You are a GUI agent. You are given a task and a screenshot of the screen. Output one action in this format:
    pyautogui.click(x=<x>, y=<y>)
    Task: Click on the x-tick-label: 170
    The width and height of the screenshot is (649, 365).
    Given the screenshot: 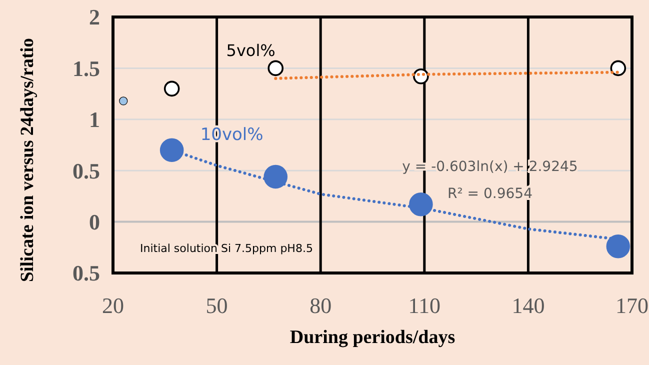 What is the action you would take?
    pyautogui.click(x=632, y=305)
    